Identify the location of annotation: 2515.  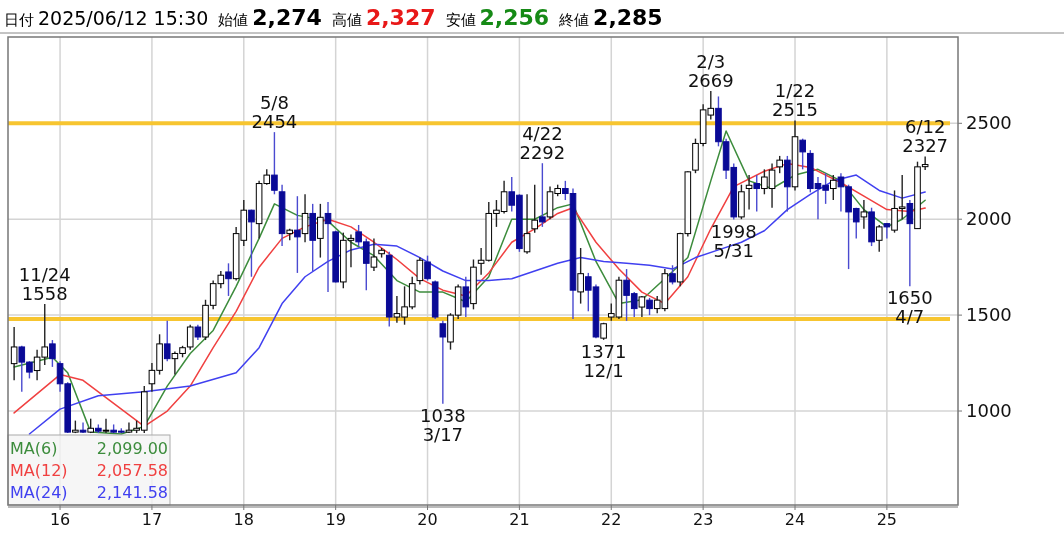
(795, 110).